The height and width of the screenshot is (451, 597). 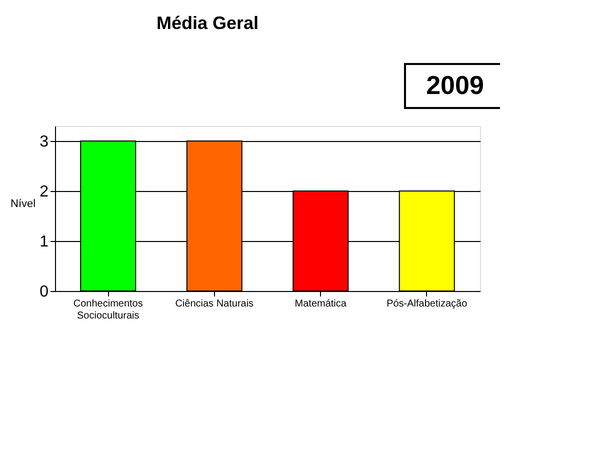 I want to click on x-tick-label: Matemática, so click(x=320, y=304).